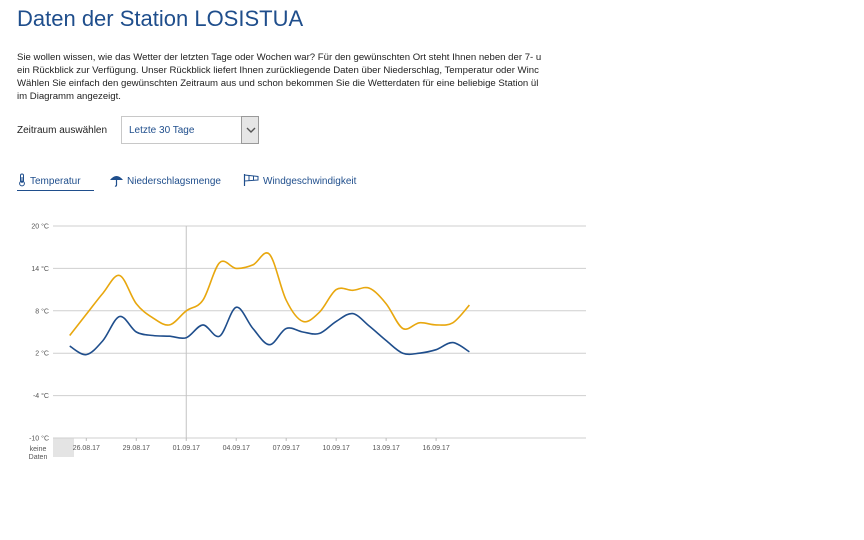  I want to click on tab-label: Temperatur, so click(55, 181).